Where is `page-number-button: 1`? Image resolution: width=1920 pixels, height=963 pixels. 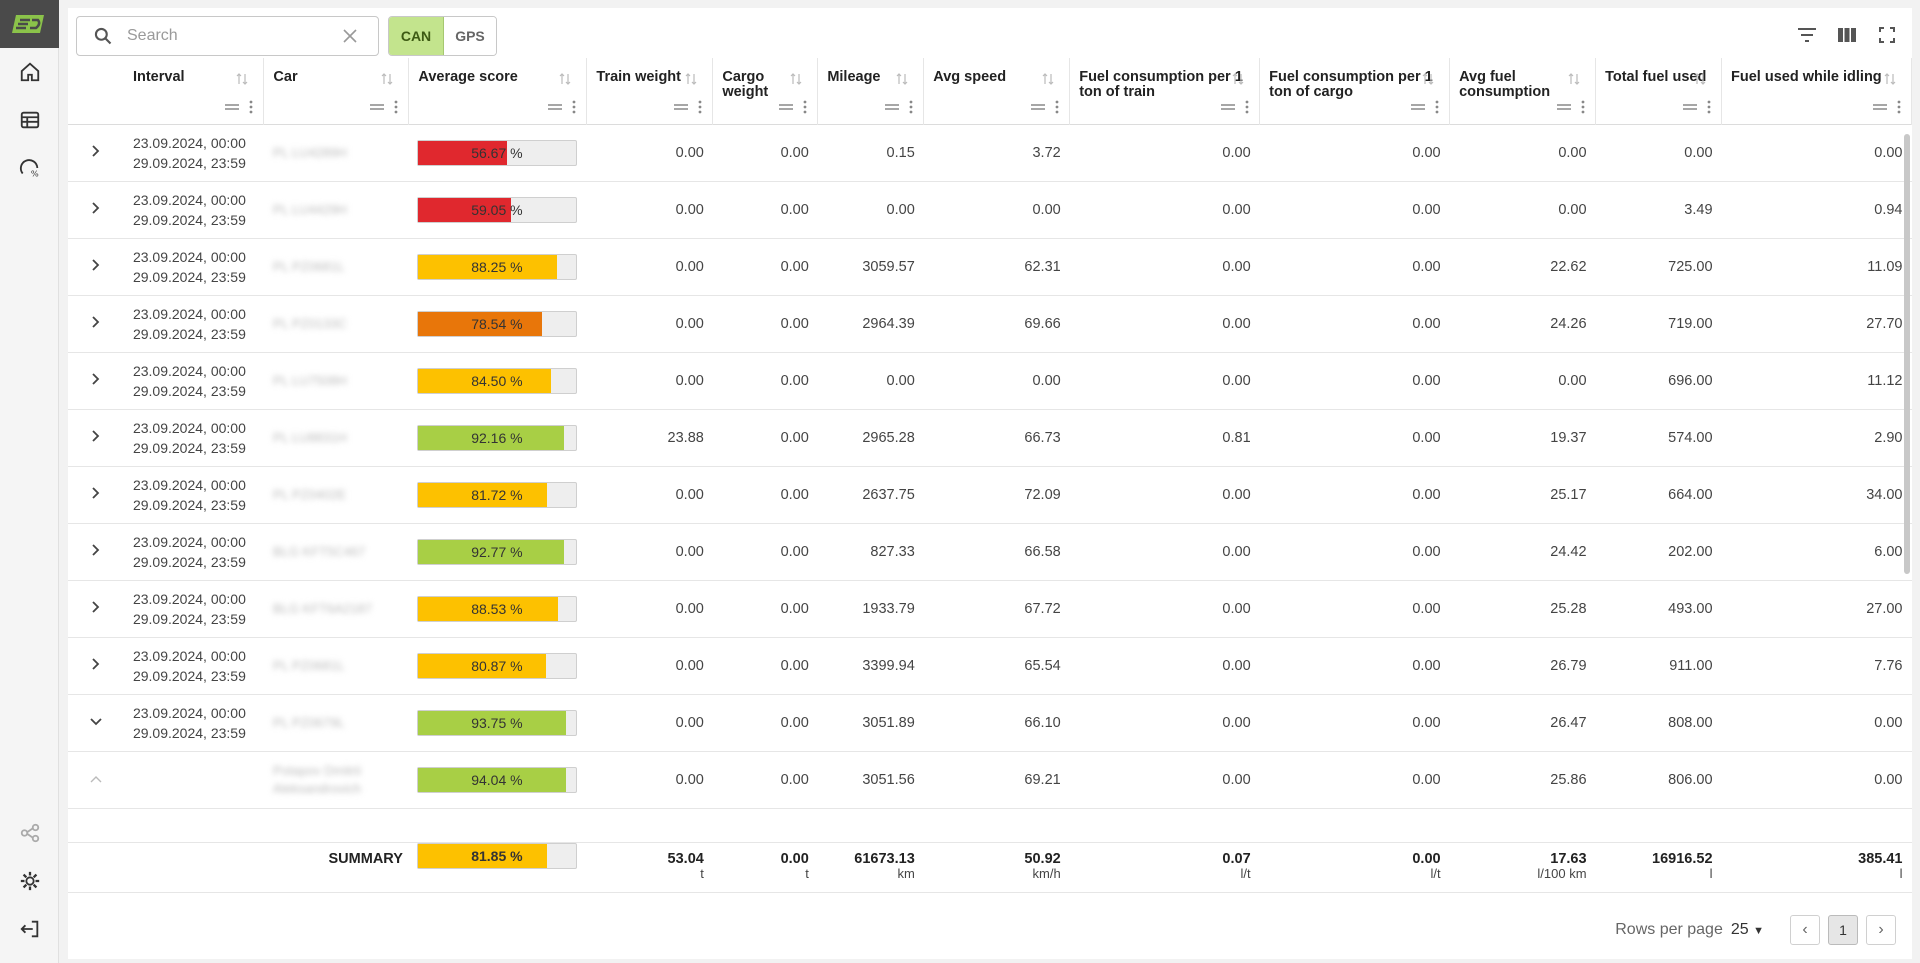
page-number-button: 1 is located at coordinates (1843, 930).